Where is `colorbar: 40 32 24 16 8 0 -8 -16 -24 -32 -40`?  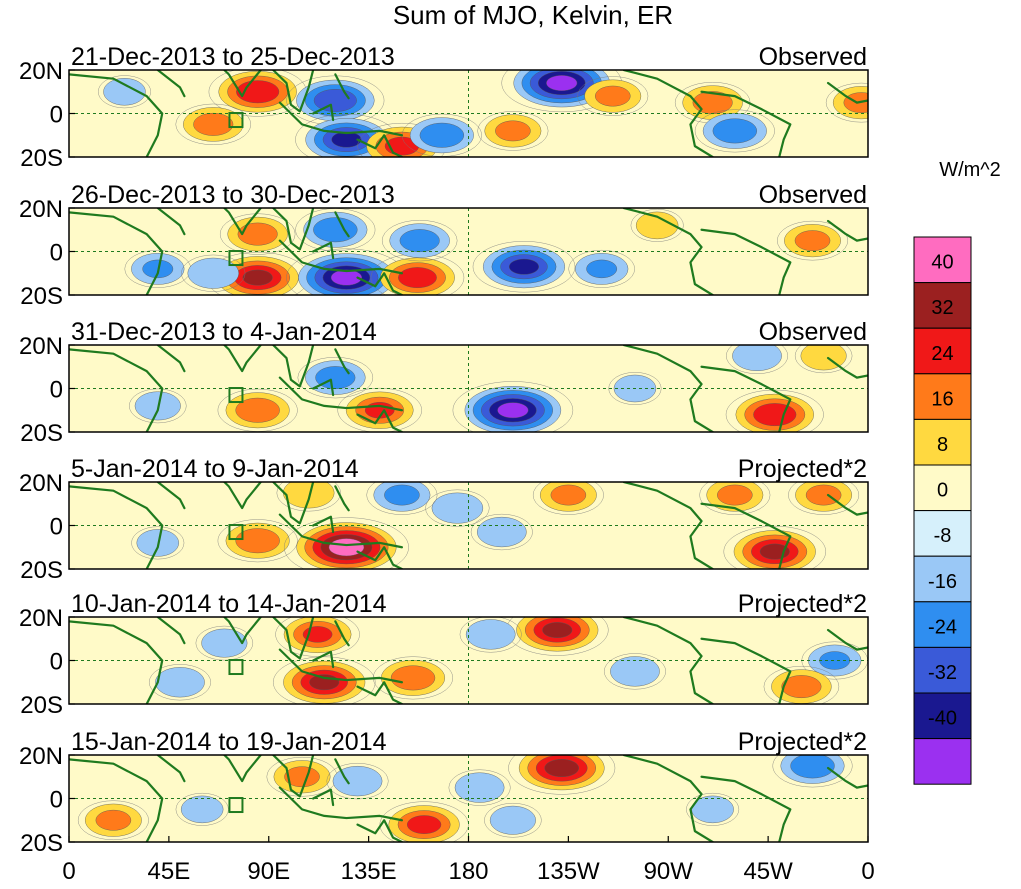
colorbar: 40 32 24 16 8 0 -8 -16 -24 -32 -40 is located at coordinates (942, 510).